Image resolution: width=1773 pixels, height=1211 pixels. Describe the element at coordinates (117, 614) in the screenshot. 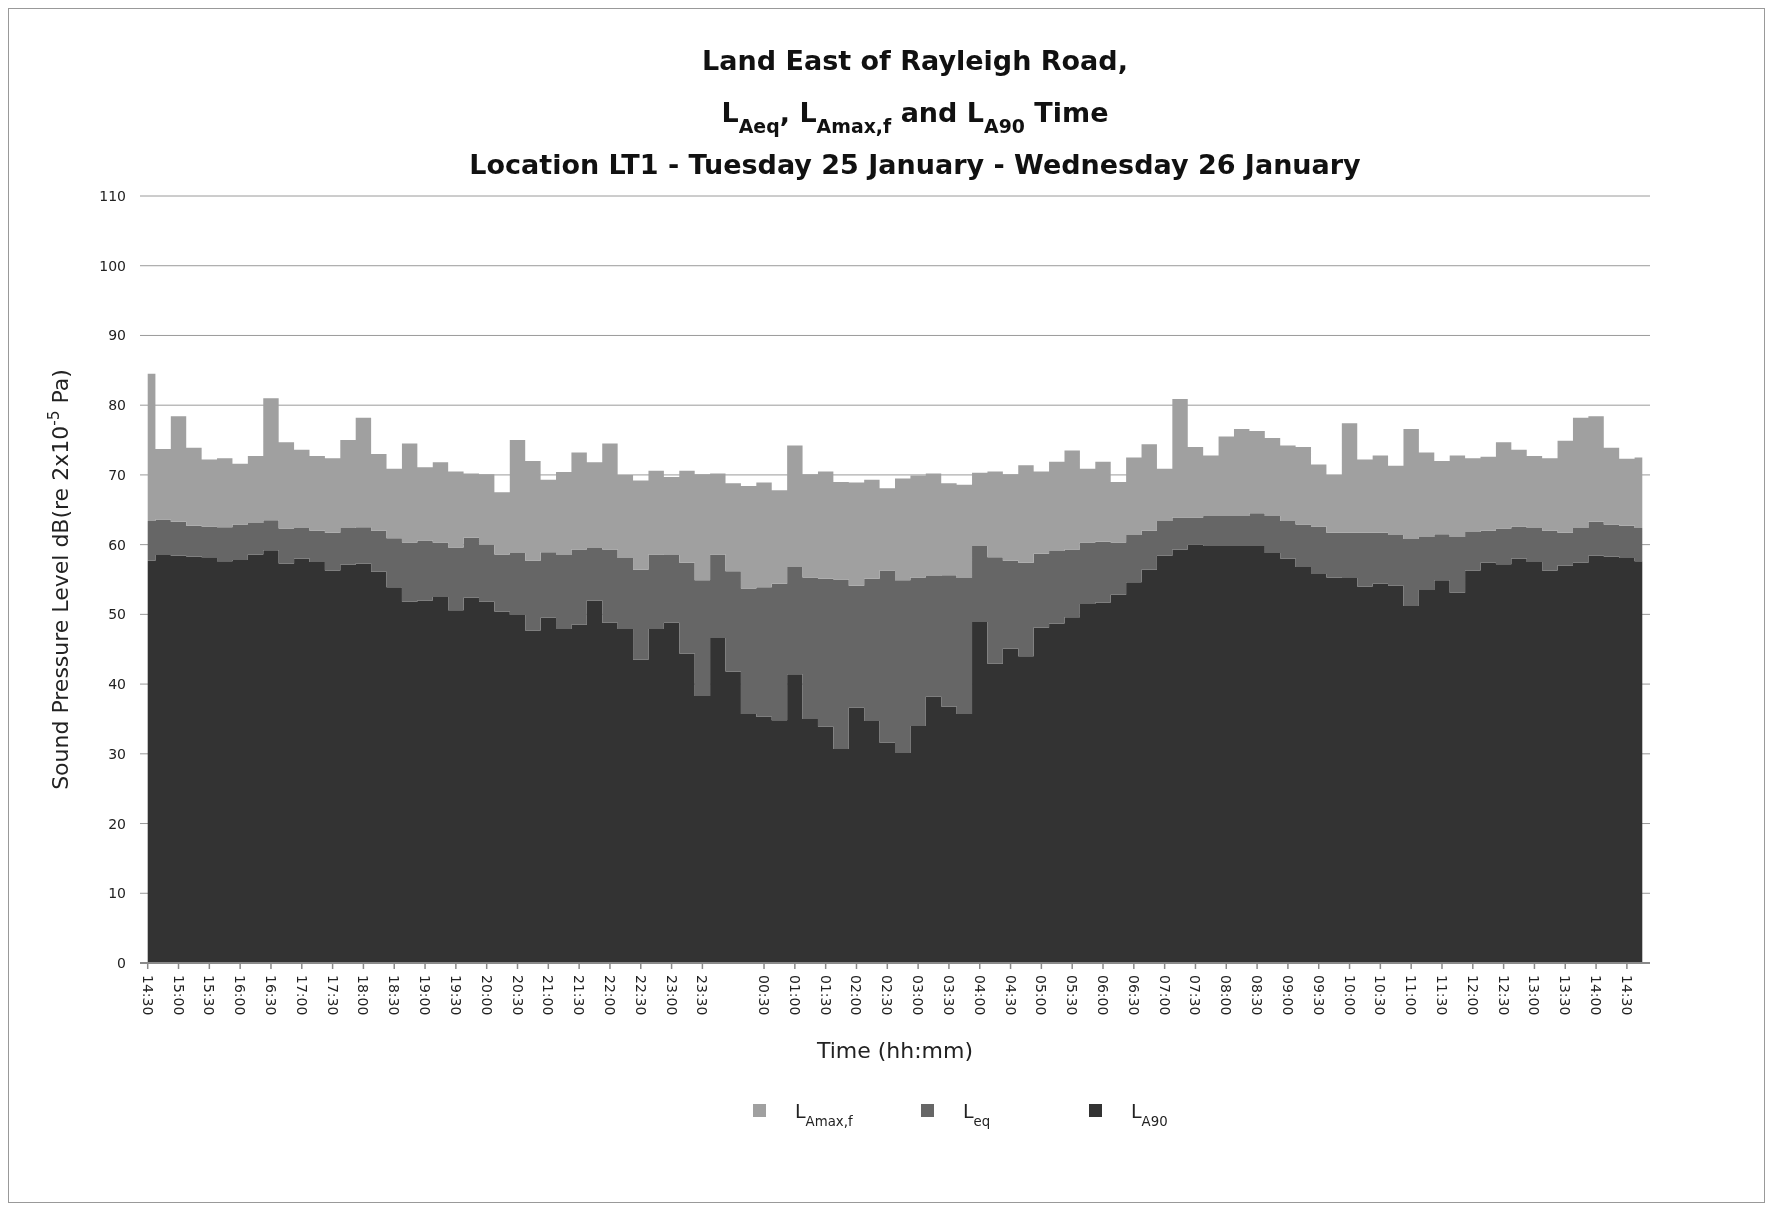

I see `y-tick-label: 50` at that location.